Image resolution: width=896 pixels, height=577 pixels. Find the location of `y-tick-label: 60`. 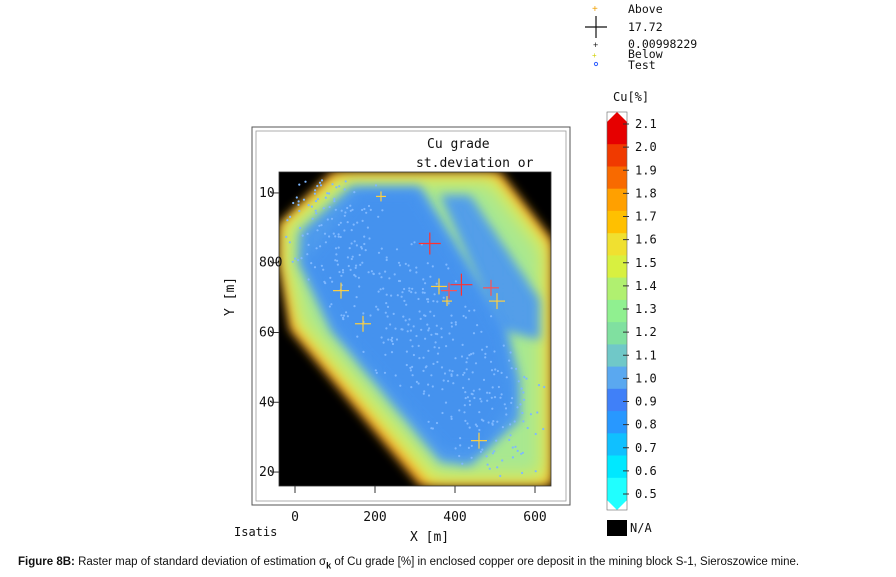

y-tick-label: 60 is located at coordinates (267, 332).